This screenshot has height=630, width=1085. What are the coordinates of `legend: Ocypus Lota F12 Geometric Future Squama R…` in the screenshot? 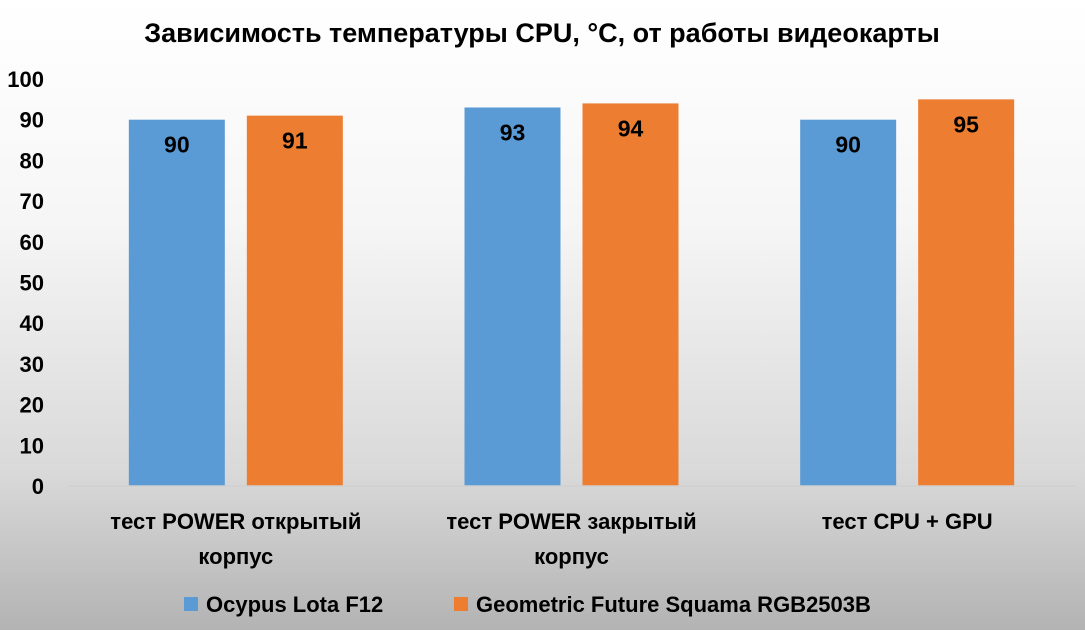 It's located at (527, 604).